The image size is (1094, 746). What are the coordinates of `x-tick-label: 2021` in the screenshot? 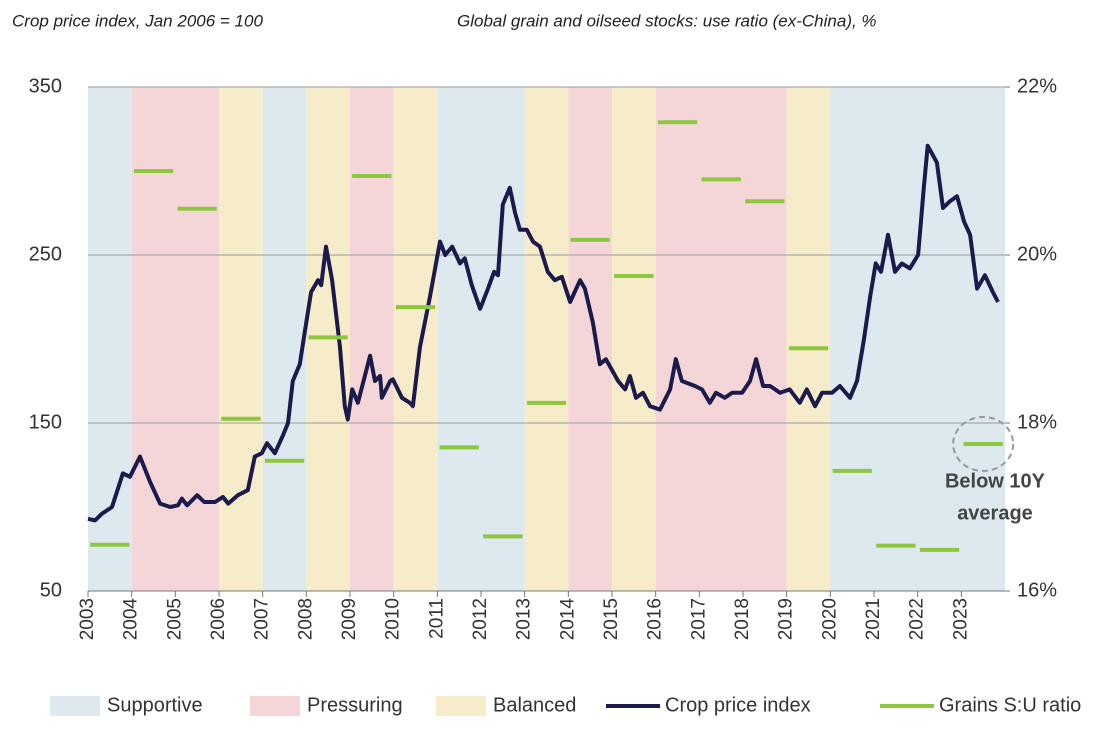 It's located at (873, 619).